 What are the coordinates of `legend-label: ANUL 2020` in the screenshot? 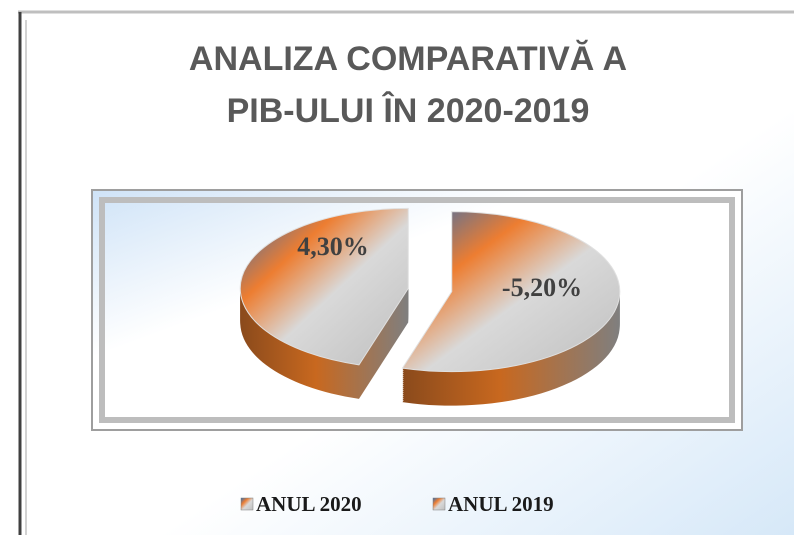 It's located at (309, 504).